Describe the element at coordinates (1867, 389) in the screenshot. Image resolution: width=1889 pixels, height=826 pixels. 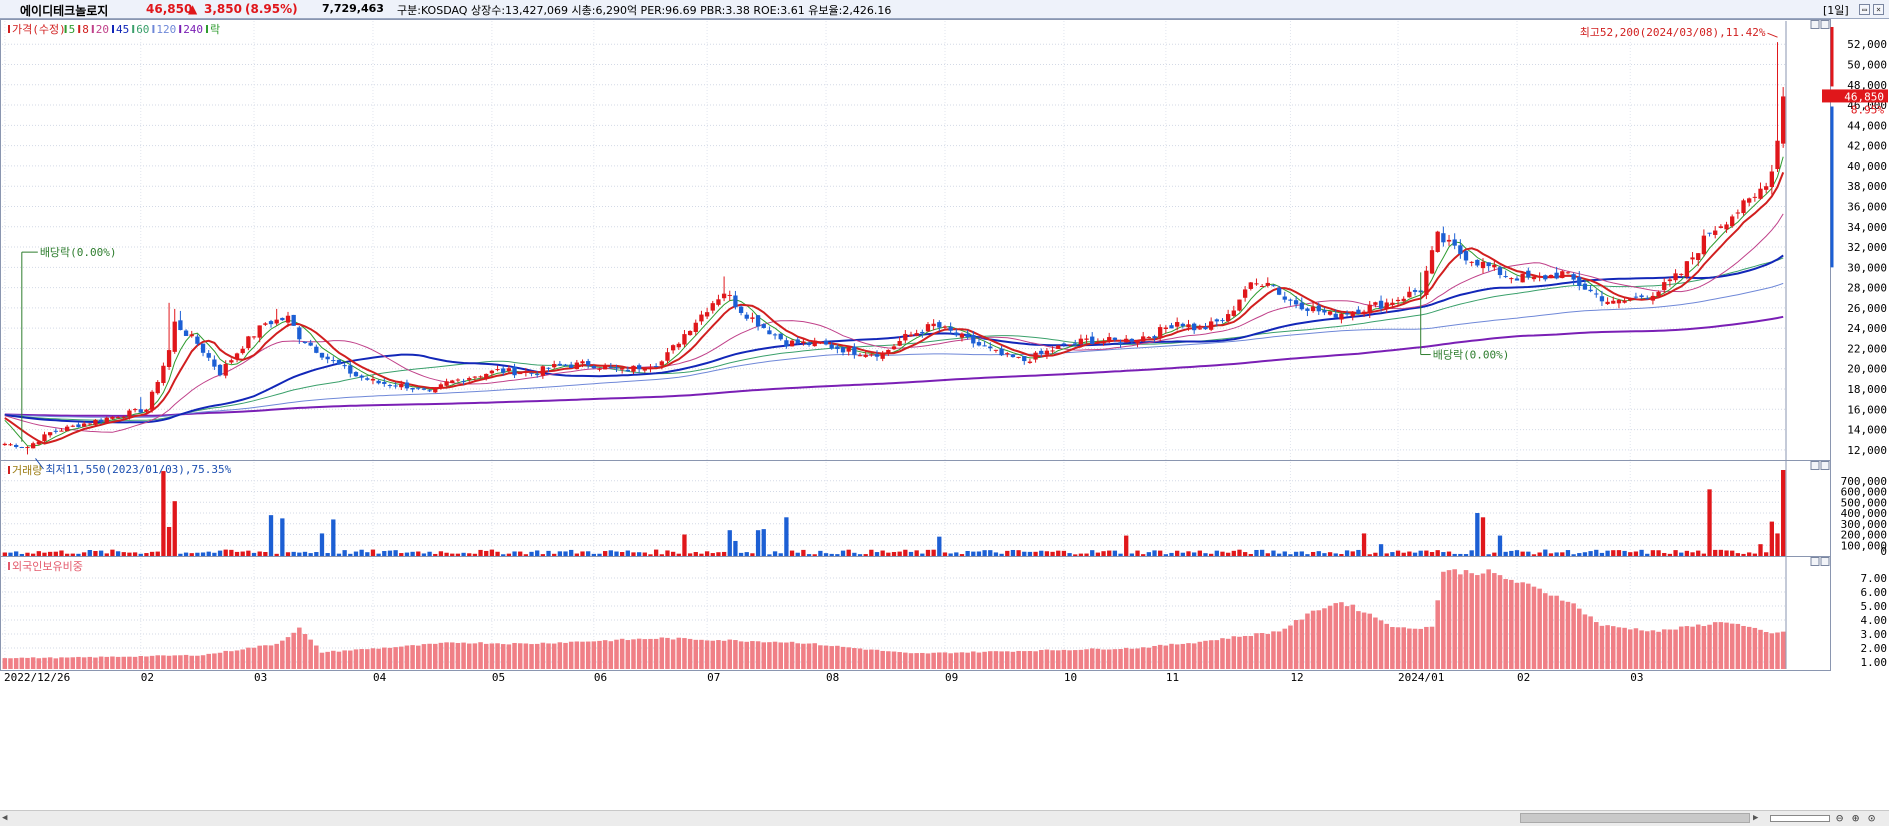
I see `price-tick-label: 18,000` at that location.